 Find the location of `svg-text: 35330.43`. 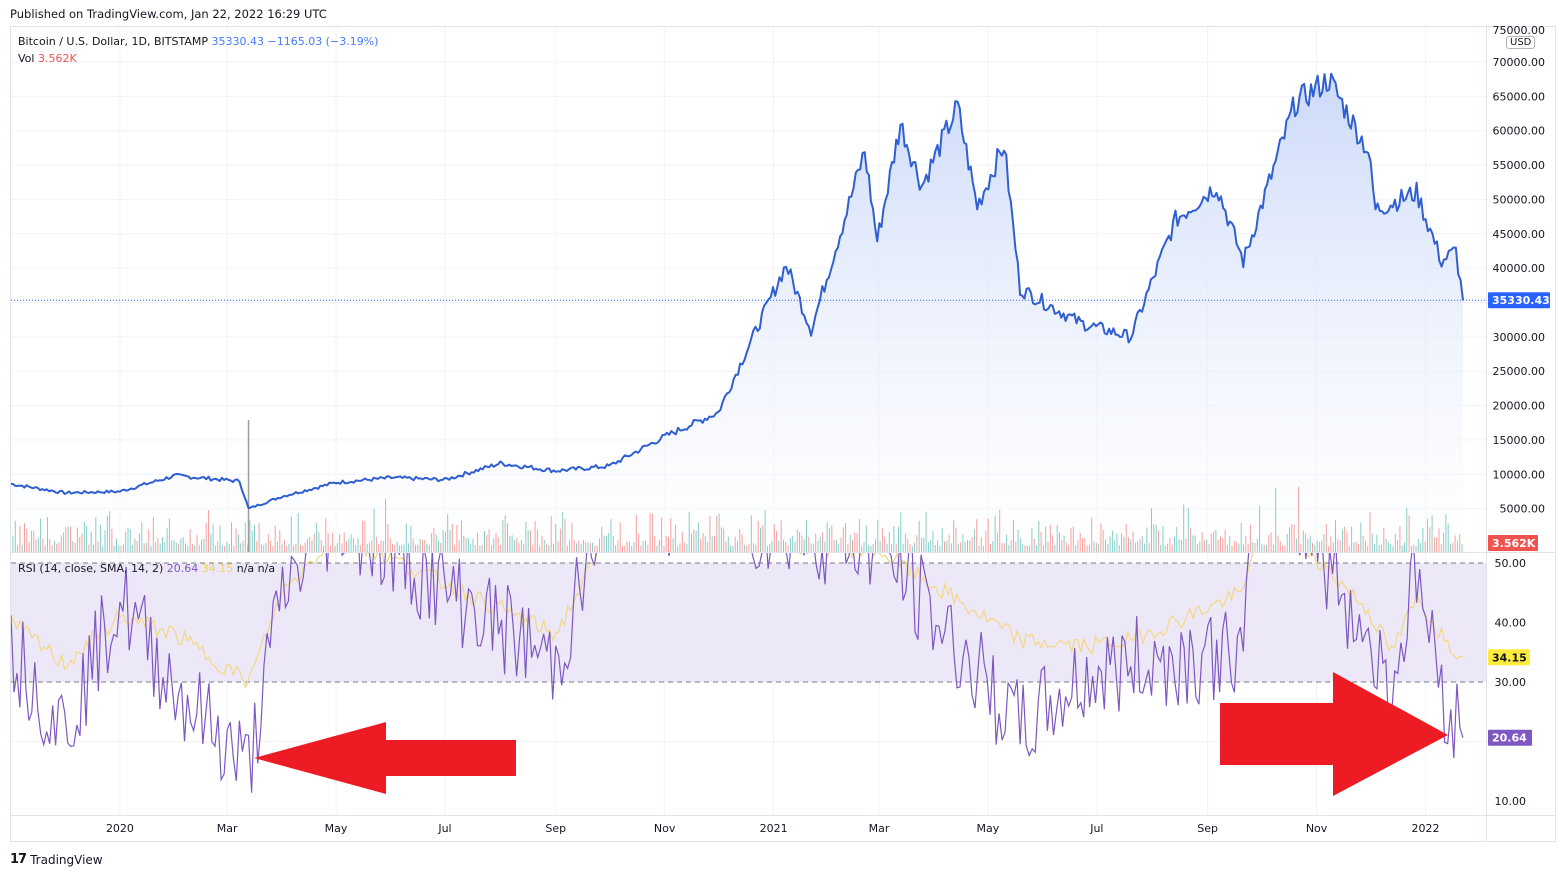

svg-text: 35330.43 is located at coordinates (1521, 300).